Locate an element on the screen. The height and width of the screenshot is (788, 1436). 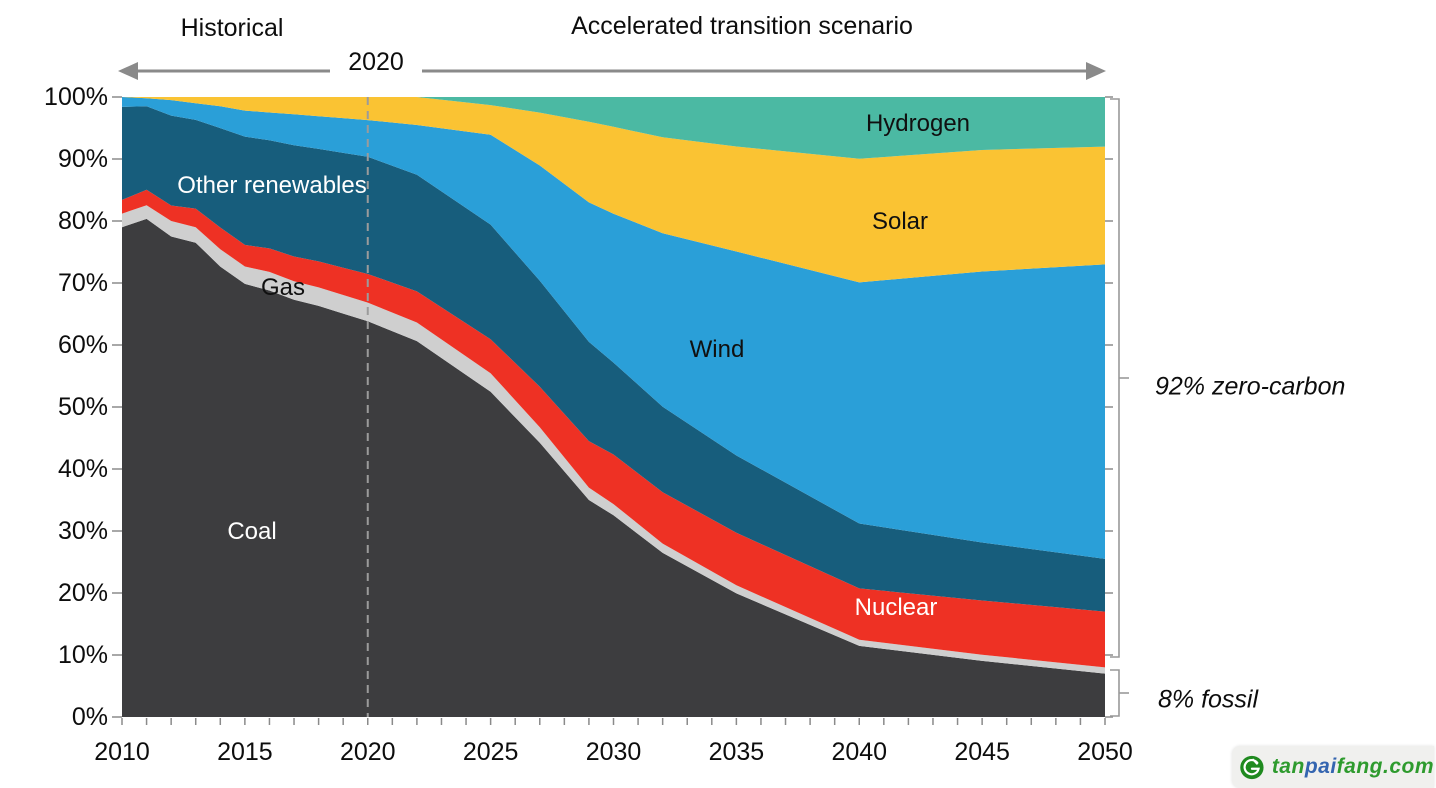
y-tick-label: 100% is located at coordinates (76, 97).